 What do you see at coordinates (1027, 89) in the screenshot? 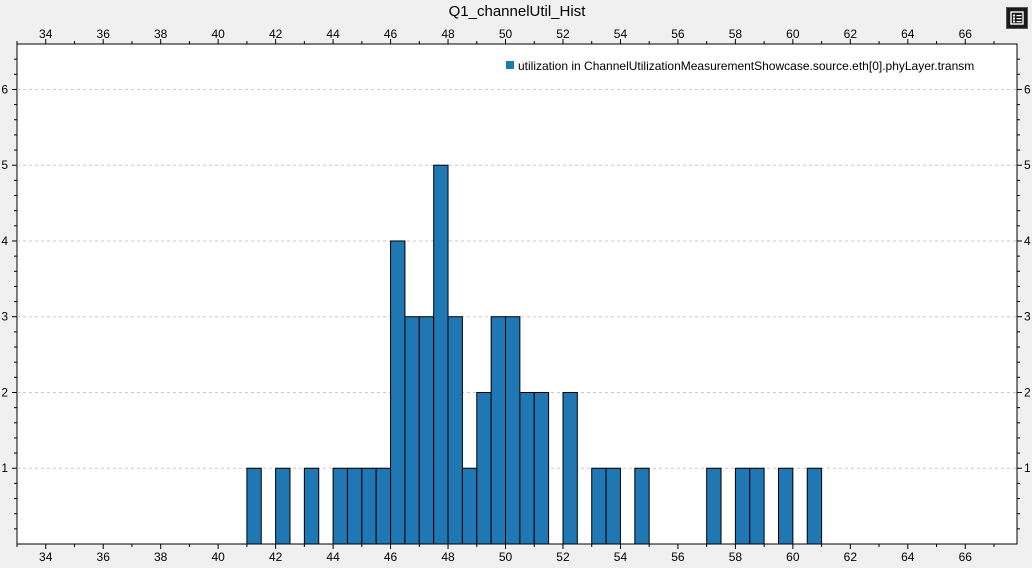
I see `y-tick-label-right: 6` at bounding box center [1027, 89].